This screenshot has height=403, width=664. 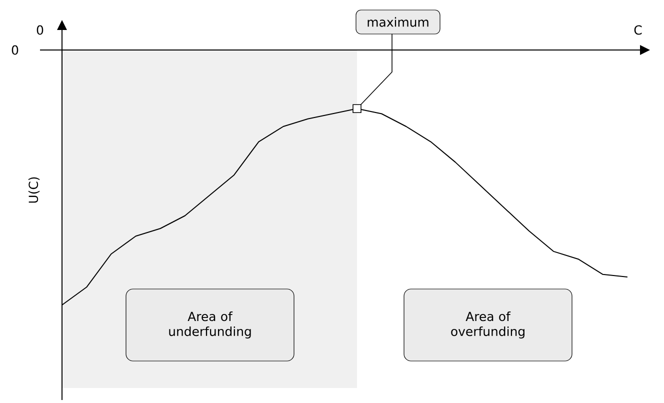 What do you see at coordinates (487, 324) in the screenshot?
I see `text: Area of overfunding` at bounding box center [487, 324].